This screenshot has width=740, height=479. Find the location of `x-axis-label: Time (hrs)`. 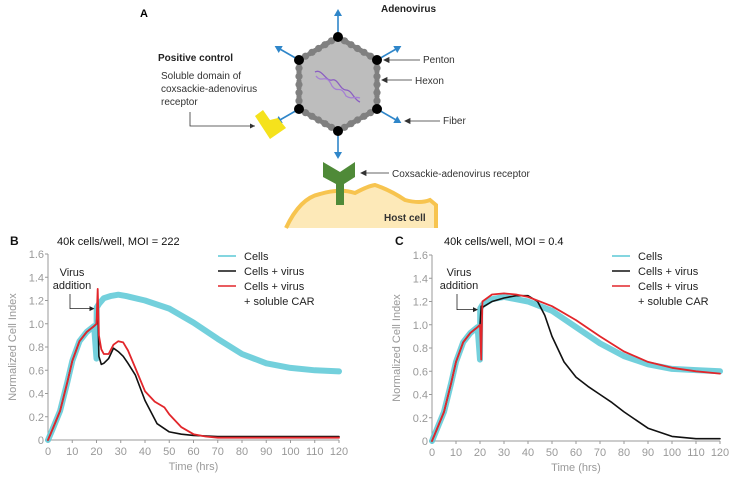

x-axis-label: Time (hrs) is located at coordinates (576, 468).